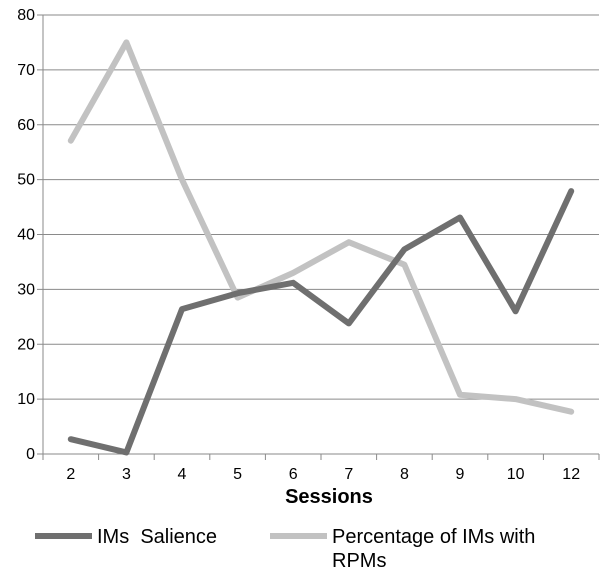  I want to click on x-tick-label: 5, so click(237, 474).